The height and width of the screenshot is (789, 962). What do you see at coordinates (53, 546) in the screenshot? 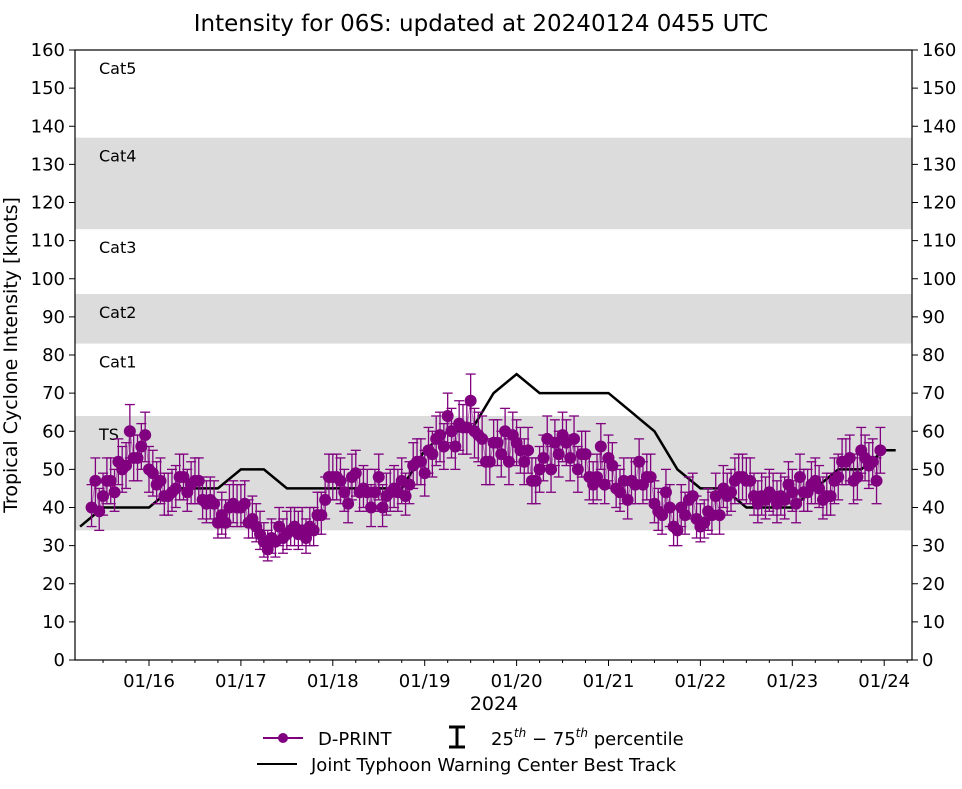
I see `y-tick-label-left: 30` at bounding box center [53, 546].